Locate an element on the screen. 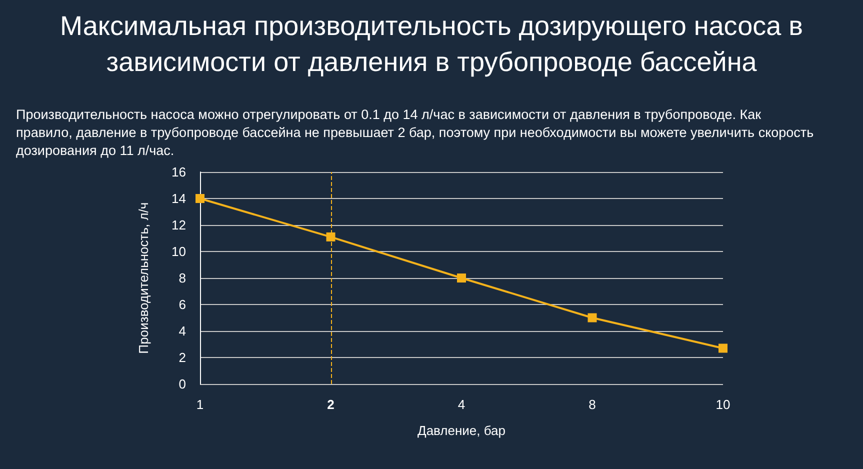  x-axis-title: Давление, бар is located at coordinates (462, 430).